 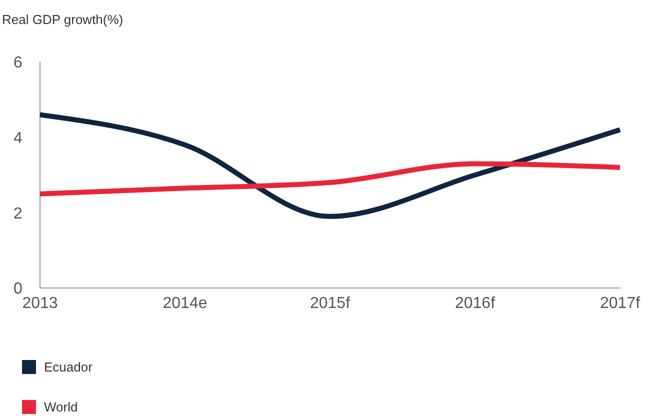 What do you see at coordinates (18, 213) in the screenshot?
I see `y-tick-label: 2` at bounding box center [18, 213].